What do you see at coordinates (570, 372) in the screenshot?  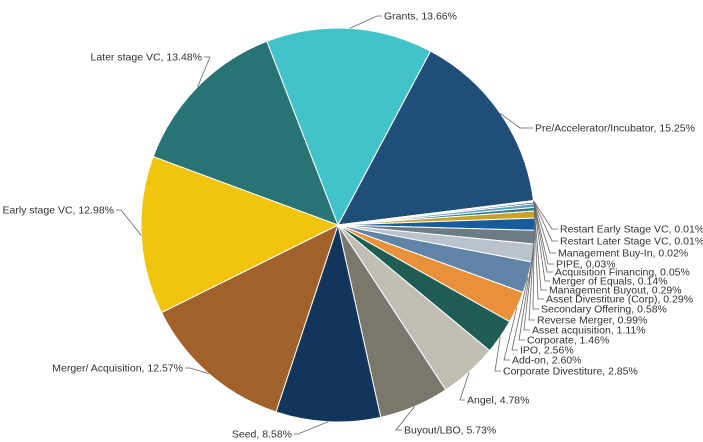 I see `slice-label: Corporate Divestiture, 2.85%` at bounding box center [570, 372].